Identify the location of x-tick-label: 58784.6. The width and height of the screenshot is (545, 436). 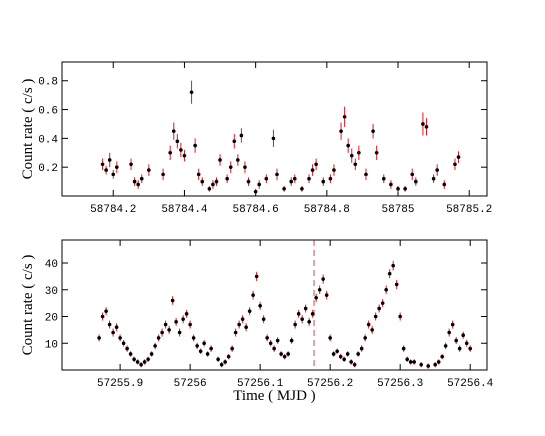
(256, 210).